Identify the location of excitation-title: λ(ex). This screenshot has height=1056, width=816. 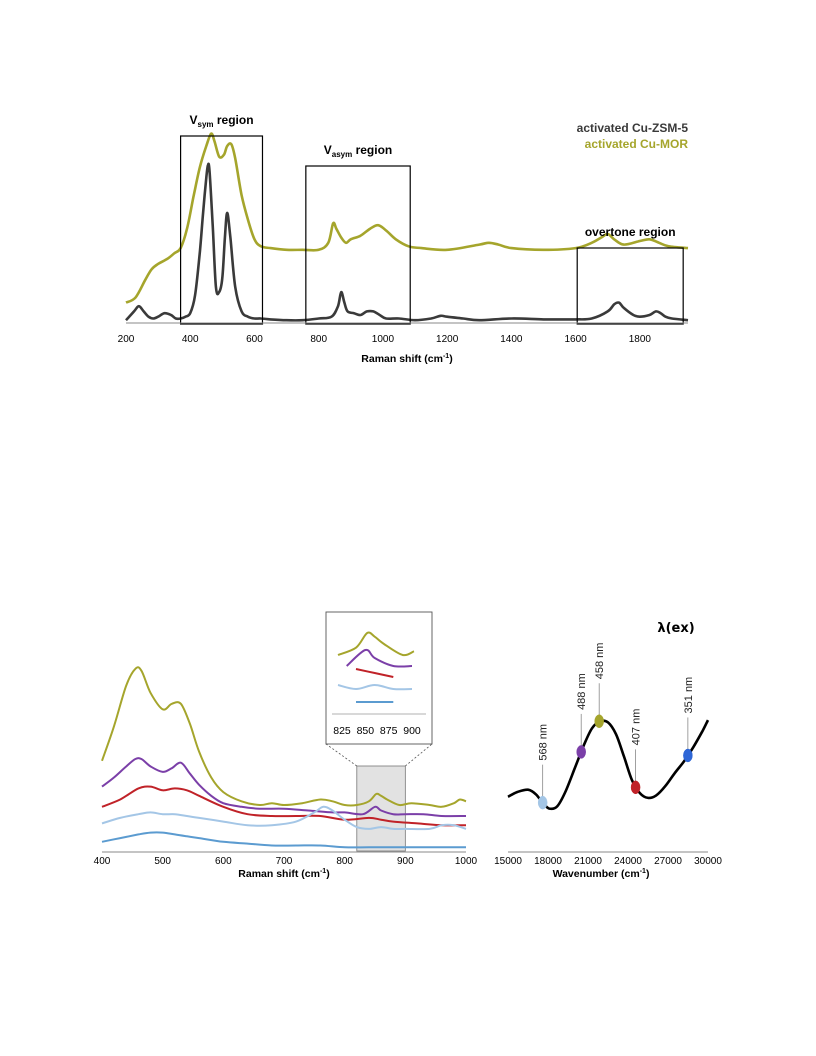
(675, 628).